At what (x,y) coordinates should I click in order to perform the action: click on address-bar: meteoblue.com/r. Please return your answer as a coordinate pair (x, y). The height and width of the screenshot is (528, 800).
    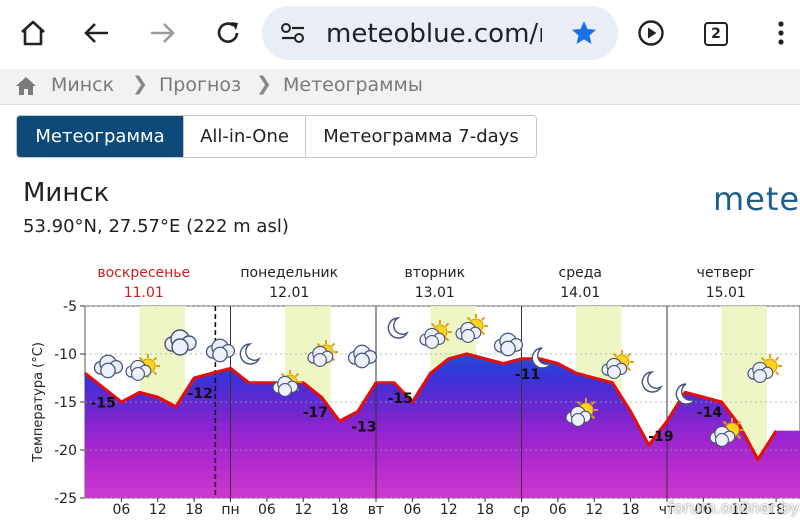
    Looking at the image, I should click on (440, 33).